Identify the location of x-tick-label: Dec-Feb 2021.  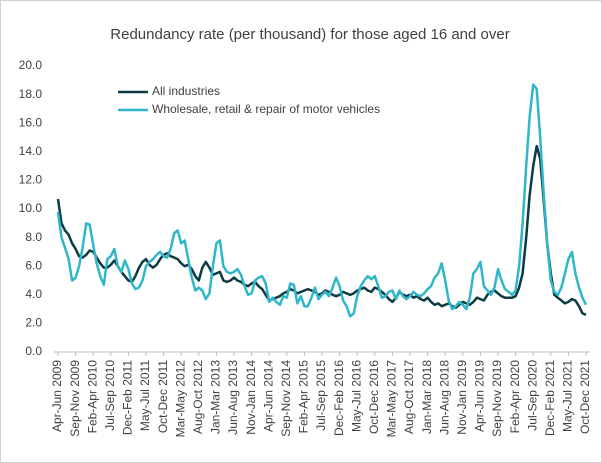
(550, 398).